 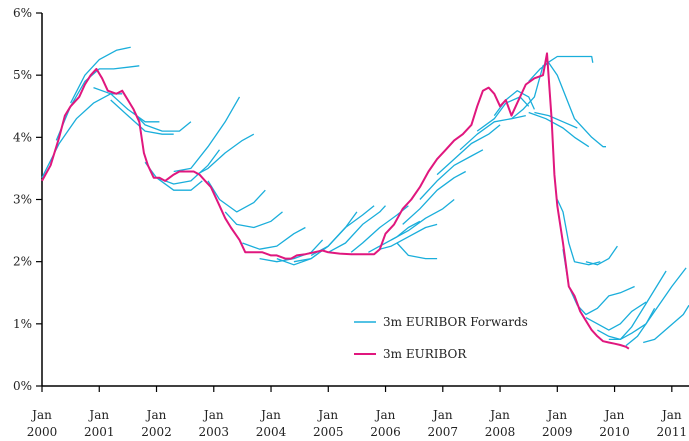 What do you see at coordinates (441, 338) in the screenshot?
I see `legend: 3m EURIBOR Forwards 3m EURIBOR` at bounding box center [441, 338].